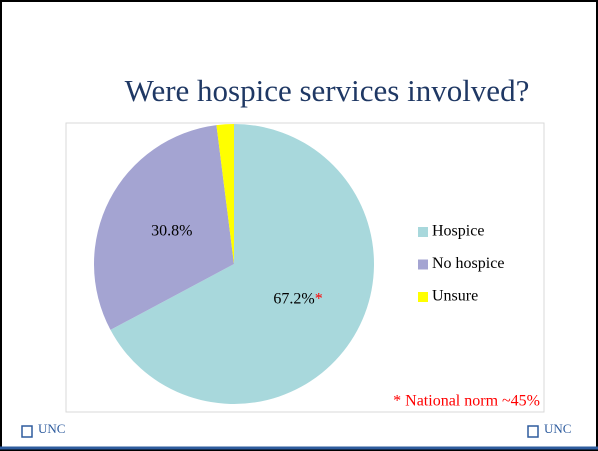 This screenshot has width=598, height=451. What do you see at coordinates (319, 299) in the screenshot?
I see `label-marker: *` at bounding box center [319, 299].